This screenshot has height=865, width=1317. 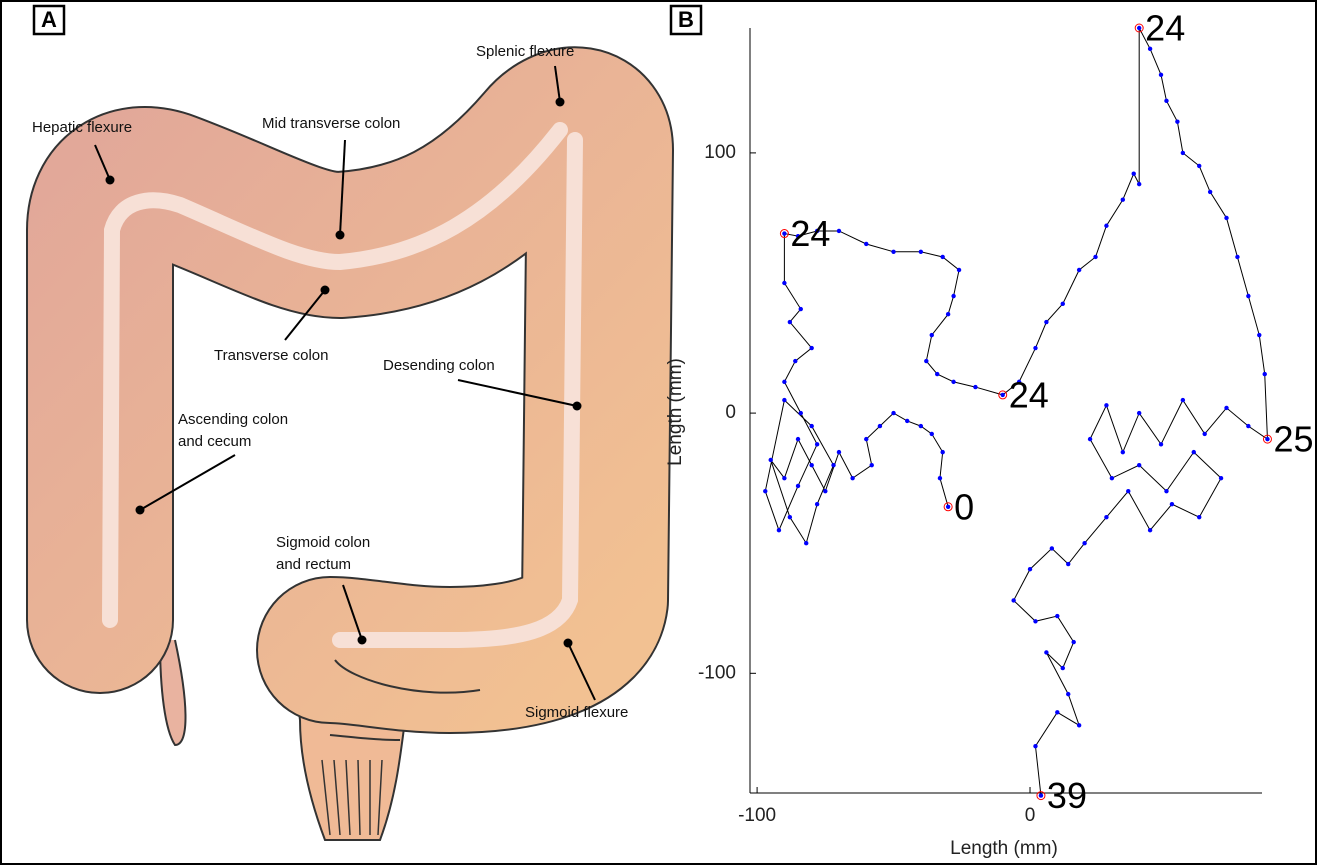 I want to click on y-tick-label: -100, so click(x=717, y=672).